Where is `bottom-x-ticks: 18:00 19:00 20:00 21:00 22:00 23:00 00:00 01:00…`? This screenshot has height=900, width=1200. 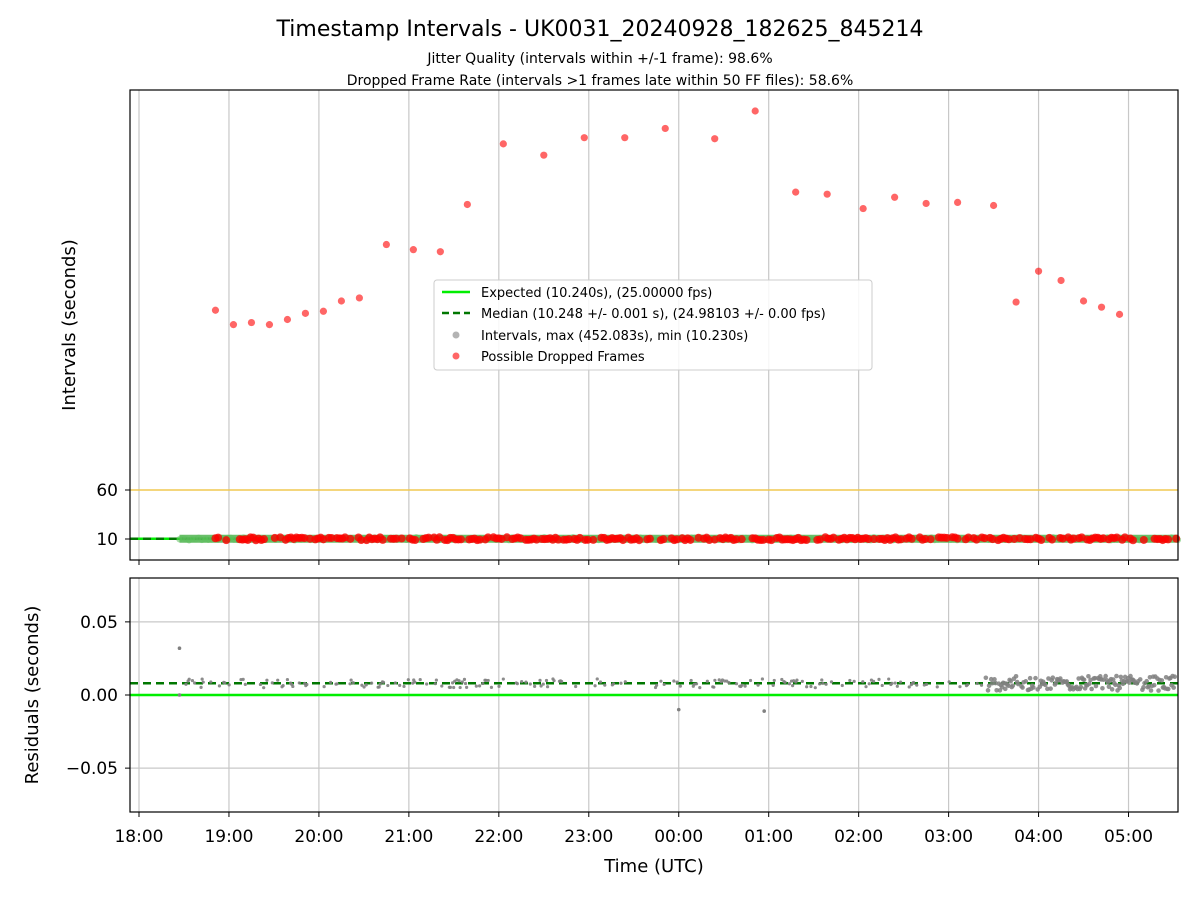
bottom-x-ticks: 18:00 19:00 20:00 21:00 22:00 23:00 00:00 01:00… is located at coordinates (633, 829).